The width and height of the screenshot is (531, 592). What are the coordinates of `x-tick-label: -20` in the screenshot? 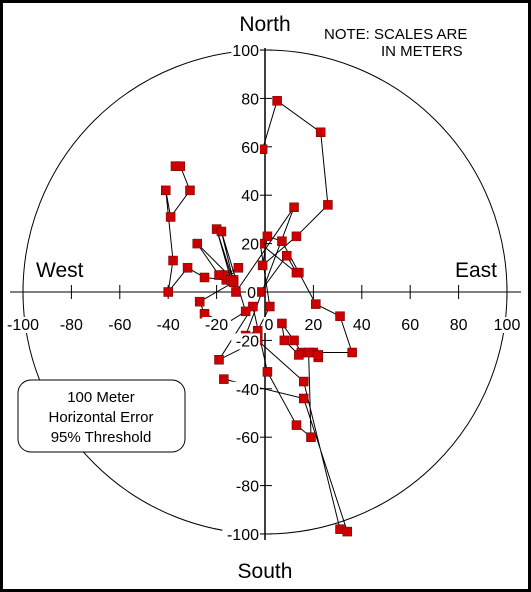 It's located at (216, 325).